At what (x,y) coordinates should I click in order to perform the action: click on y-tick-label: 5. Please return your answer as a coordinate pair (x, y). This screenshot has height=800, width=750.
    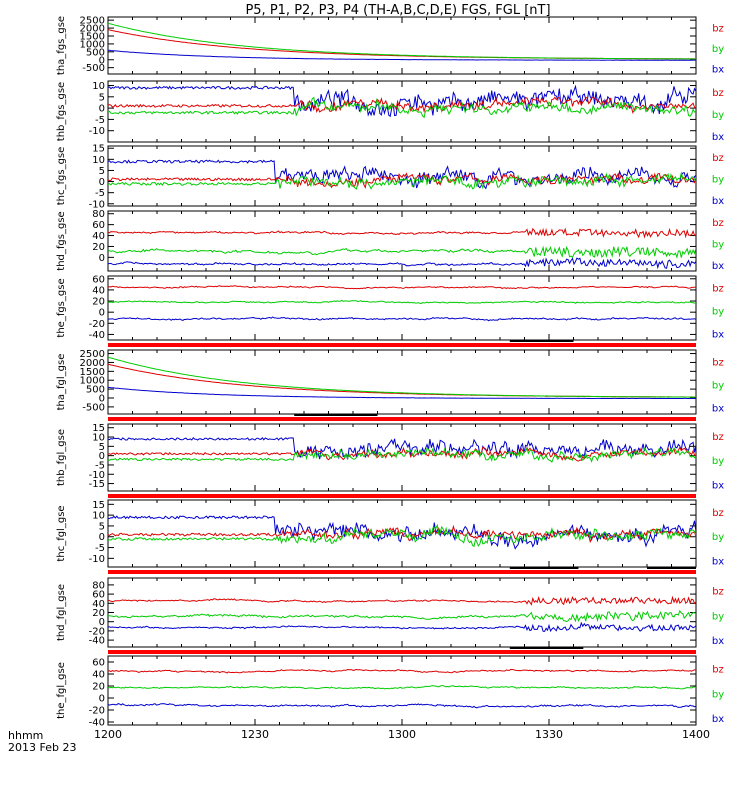
    Looking at the image, I should click on (102, 171).